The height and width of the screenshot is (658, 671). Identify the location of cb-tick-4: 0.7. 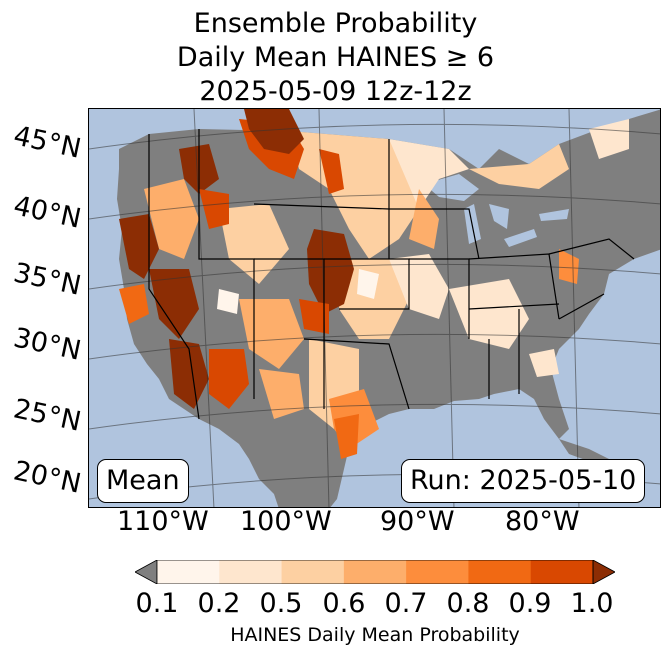
(406, 603).